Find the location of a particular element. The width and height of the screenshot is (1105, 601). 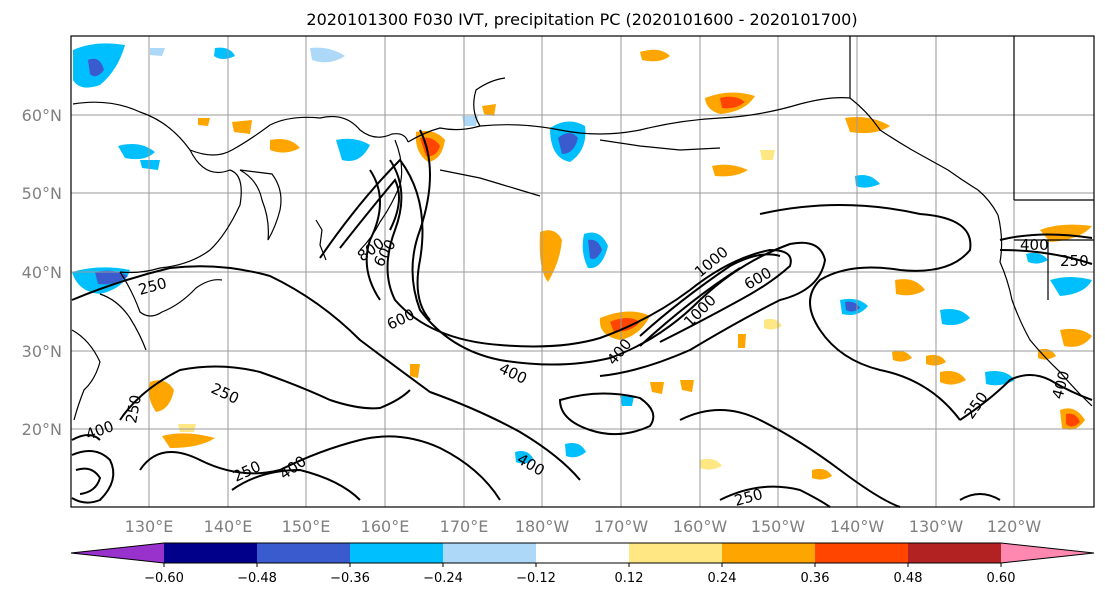

lon-label: 170°W is located at coordinates (621, 526).